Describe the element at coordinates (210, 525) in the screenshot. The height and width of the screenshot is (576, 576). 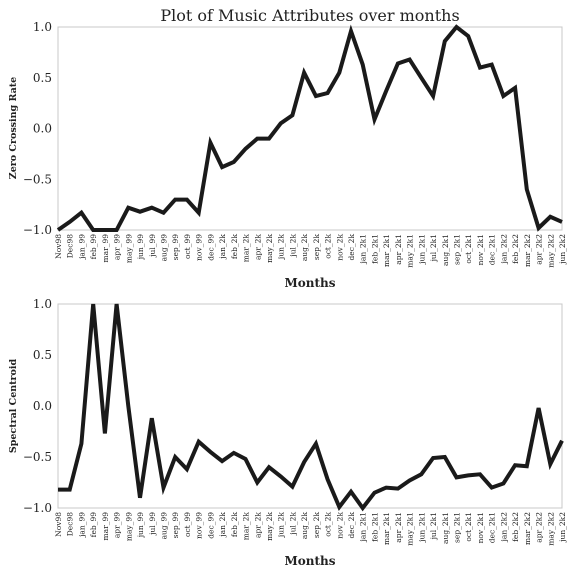
I see `x-tick-label: dec_99` at that location.